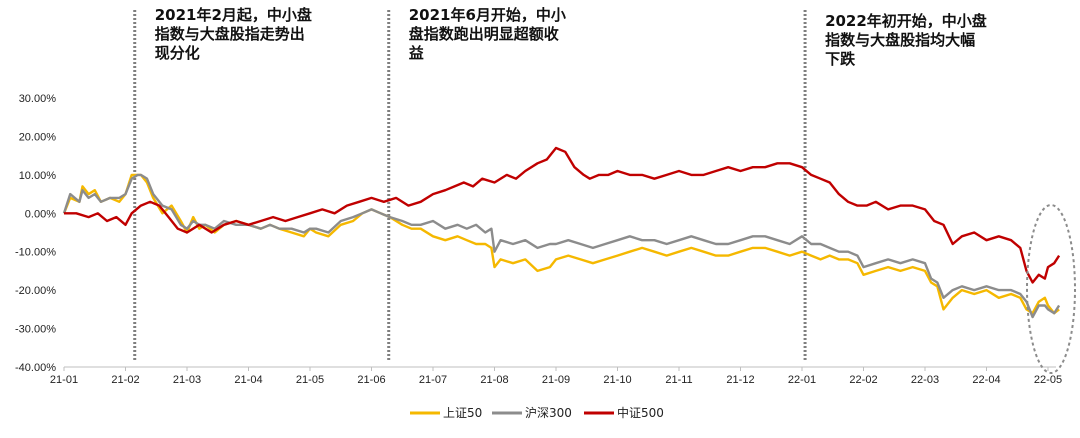 This screenshot has height=438, width=1080. What do you see at coordinates (740, 380) in the screenshot?
I see `x-tick-label: 21-12` at bounding box center [740, 380].